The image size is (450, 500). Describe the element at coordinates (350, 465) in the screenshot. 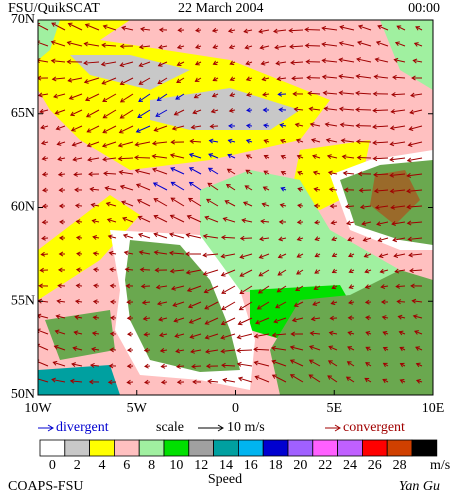

I see `colorbar-label: 24` at that location.